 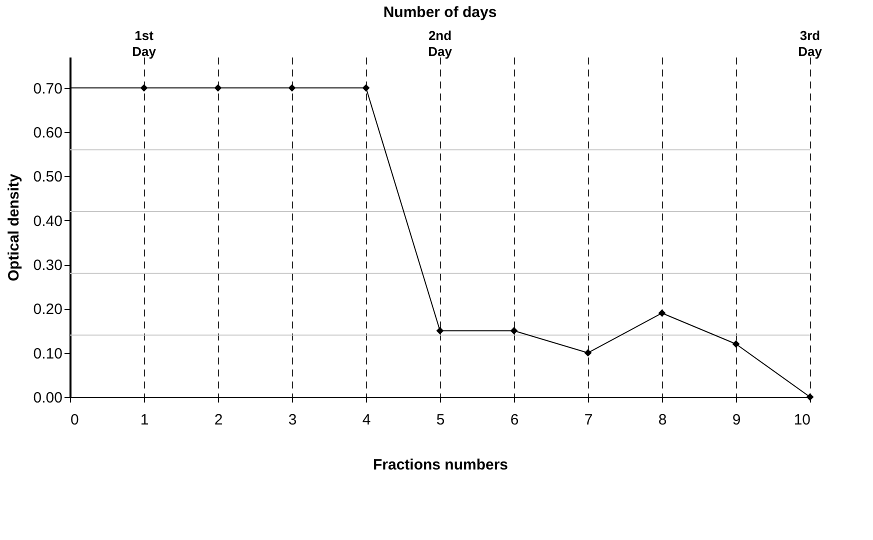 What do you see at coordinates (47, 221) in the screenshot?
I see `y-tick-label: 0.40` at bounding box center [47, 221].